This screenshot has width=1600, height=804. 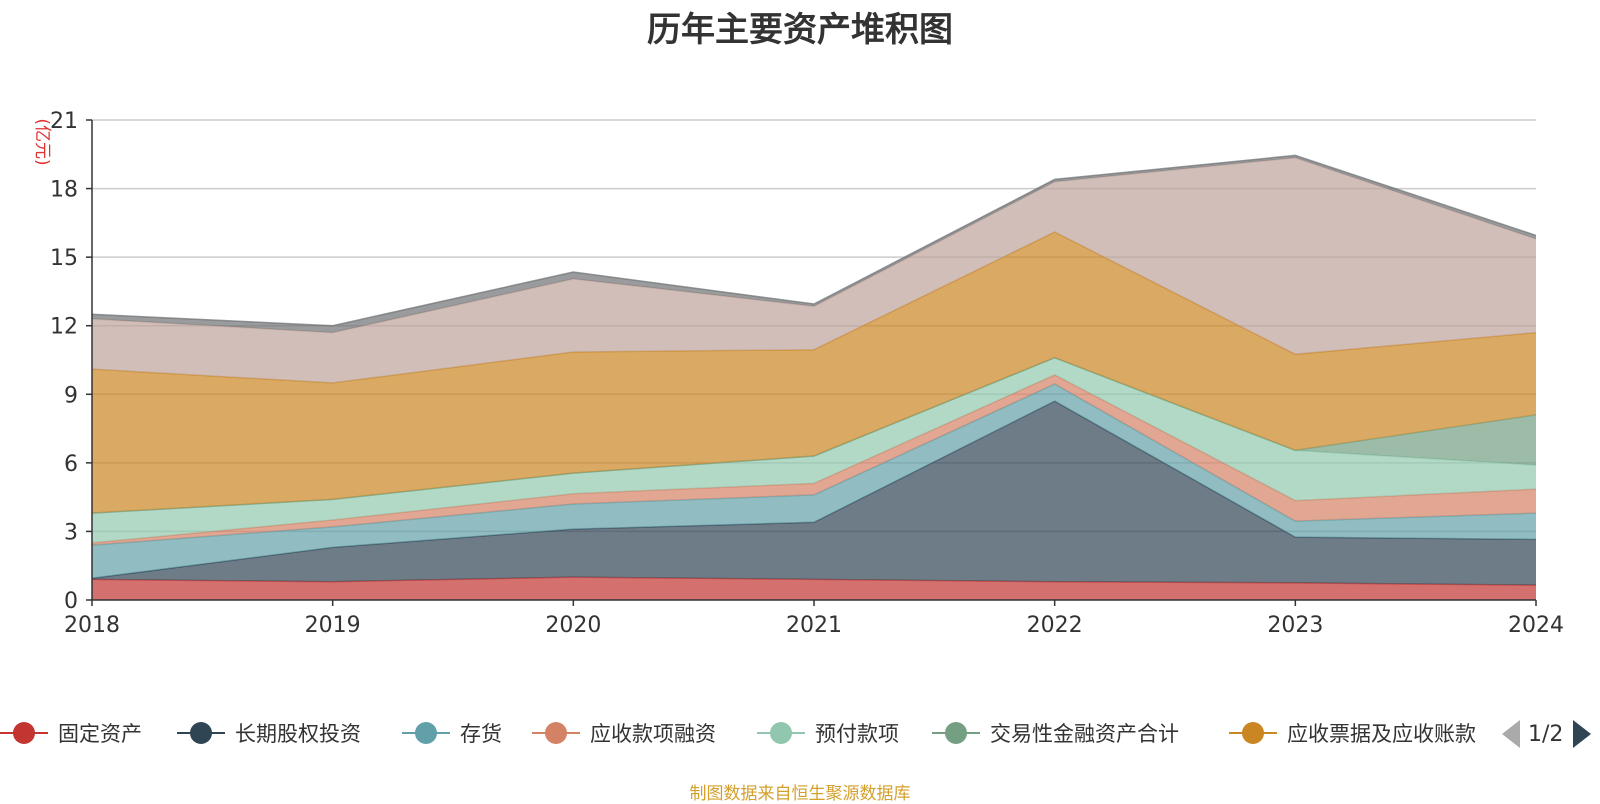 I want to click on legend-page-indicator: 1/2, so click(x=1546, y=734).